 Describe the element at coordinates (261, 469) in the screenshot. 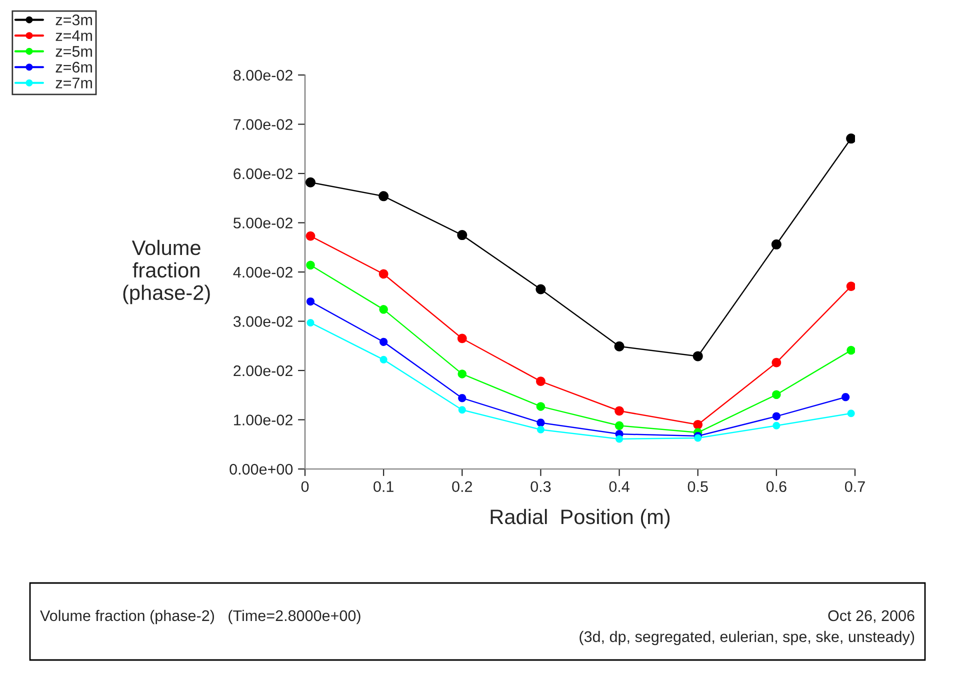

I see `y-tick-label: 0.00e+00` at that location.